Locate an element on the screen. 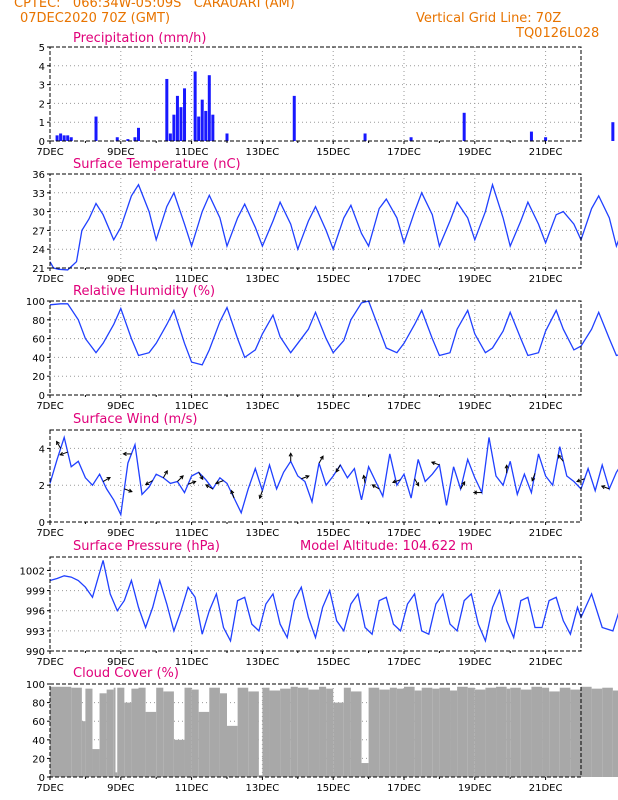  y-tick-label: 5 is located at coordinates (42, 48).